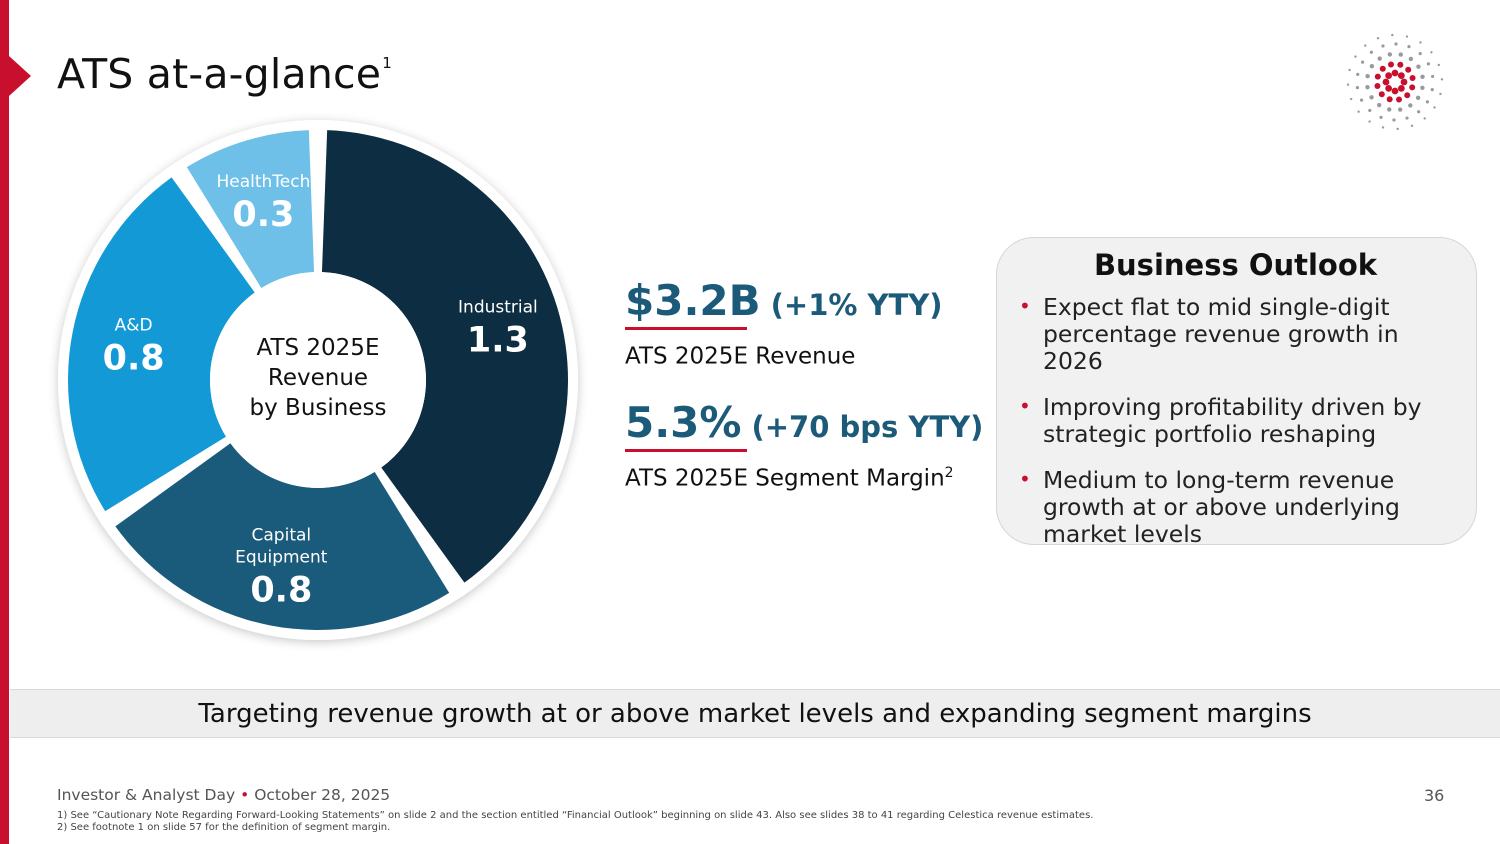  What do you see at coordinates (856, 305) in the screenshot?
I see `kpi-revenue-change: (+1% YTY)` at bounding box center [856, 305].